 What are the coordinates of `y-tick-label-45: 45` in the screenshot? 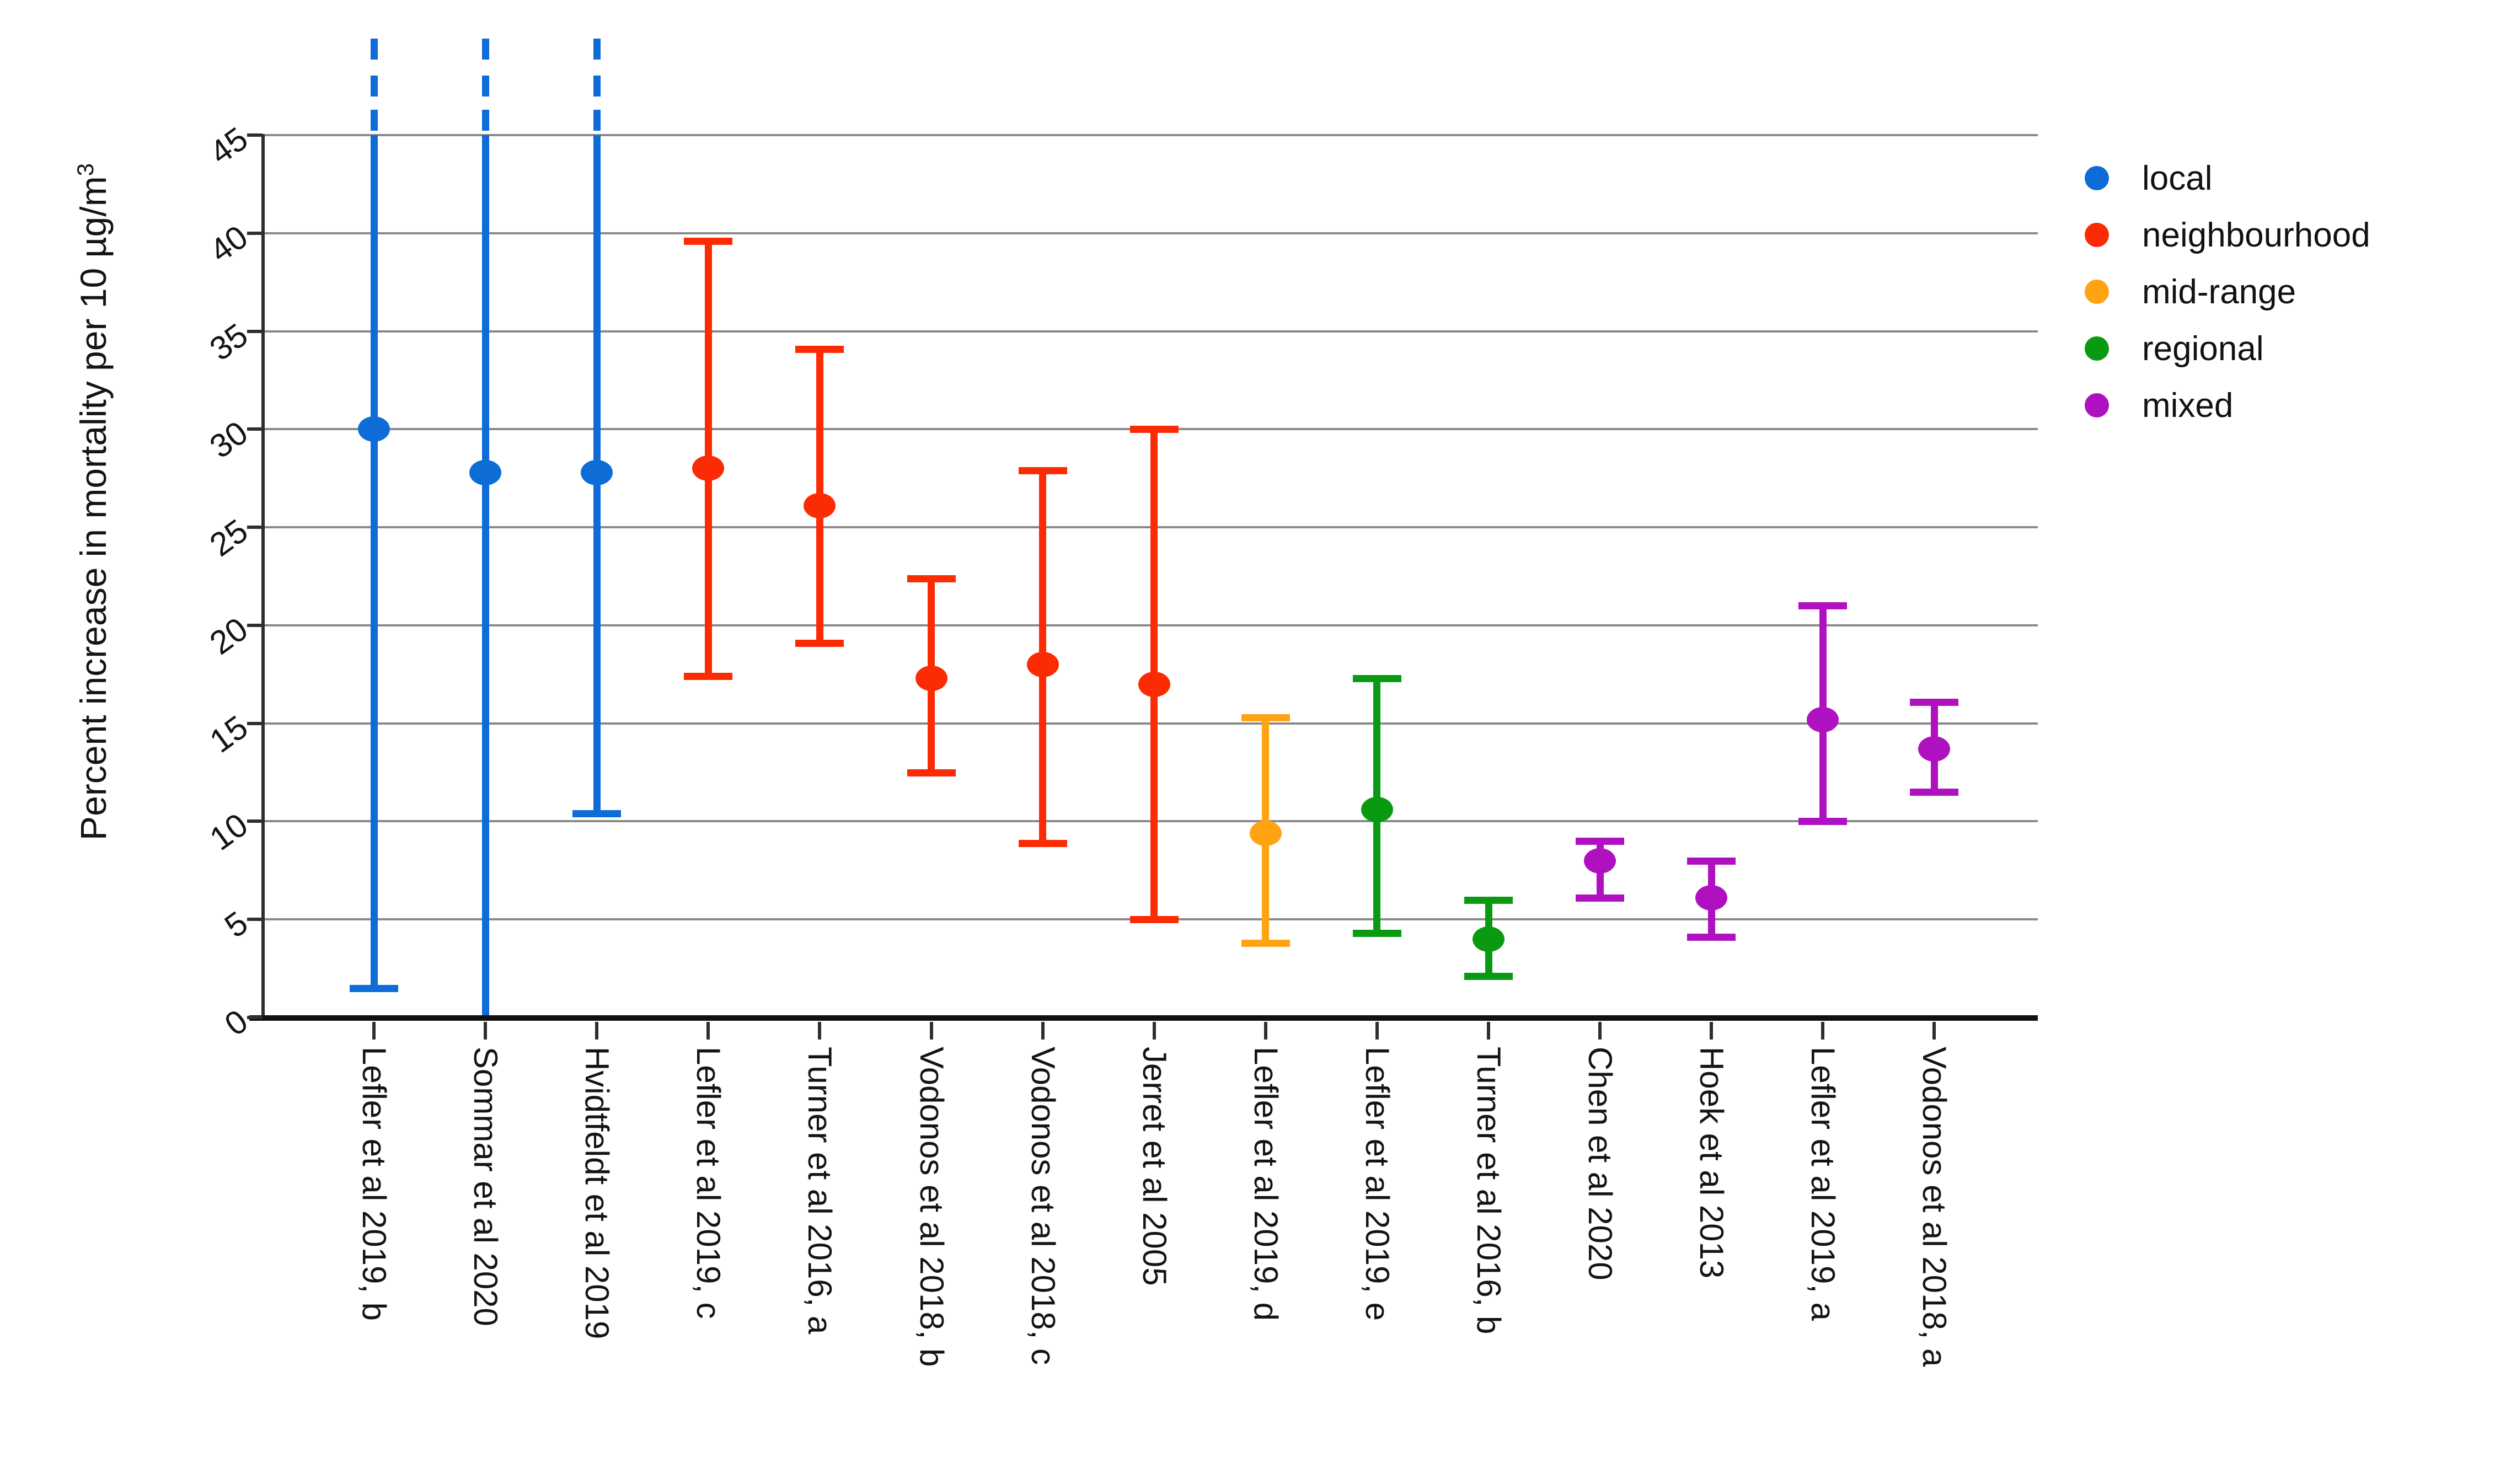 It's located at (229, 146).